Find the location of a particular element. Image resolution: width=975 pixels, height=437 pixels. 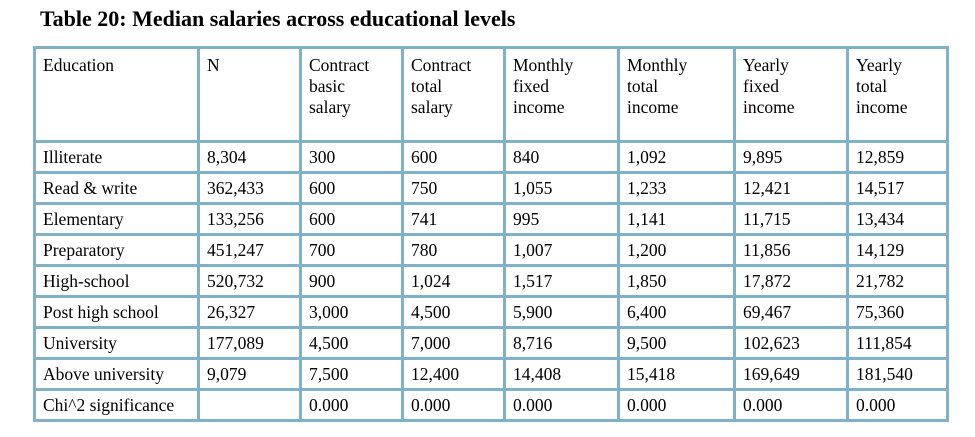

cell-text: 12,421 is located at coordinates (767, 188).